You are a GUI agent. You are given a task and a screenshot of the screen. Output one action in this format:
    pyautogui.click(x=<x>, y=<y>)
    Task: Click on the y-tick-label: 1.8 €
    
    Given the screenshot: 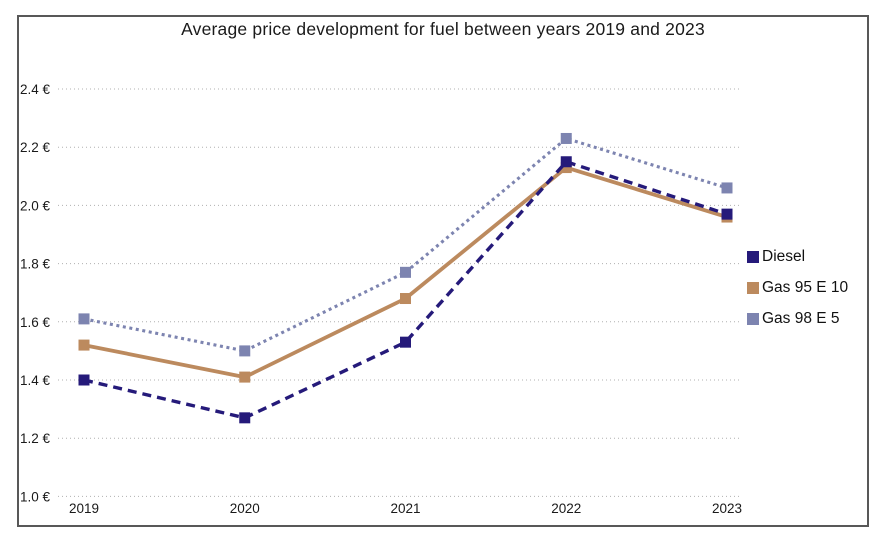 What is the action you would take?
    pyautogui.click(x=35, y=264)
    